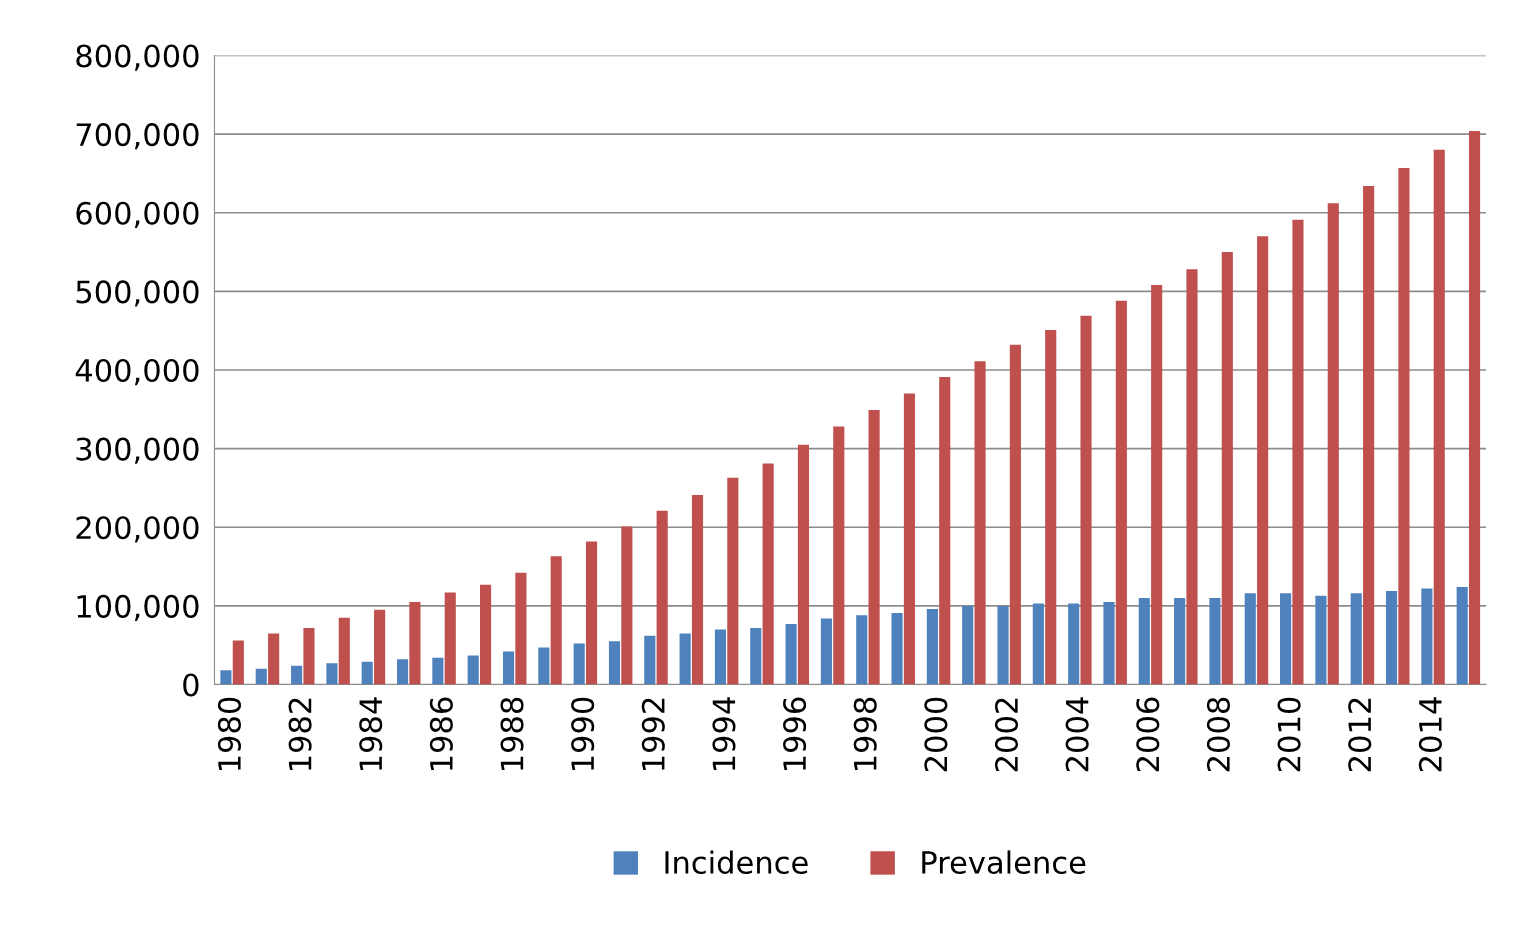  I want to click on y-tick-label: 400,000, so click(137, 372).